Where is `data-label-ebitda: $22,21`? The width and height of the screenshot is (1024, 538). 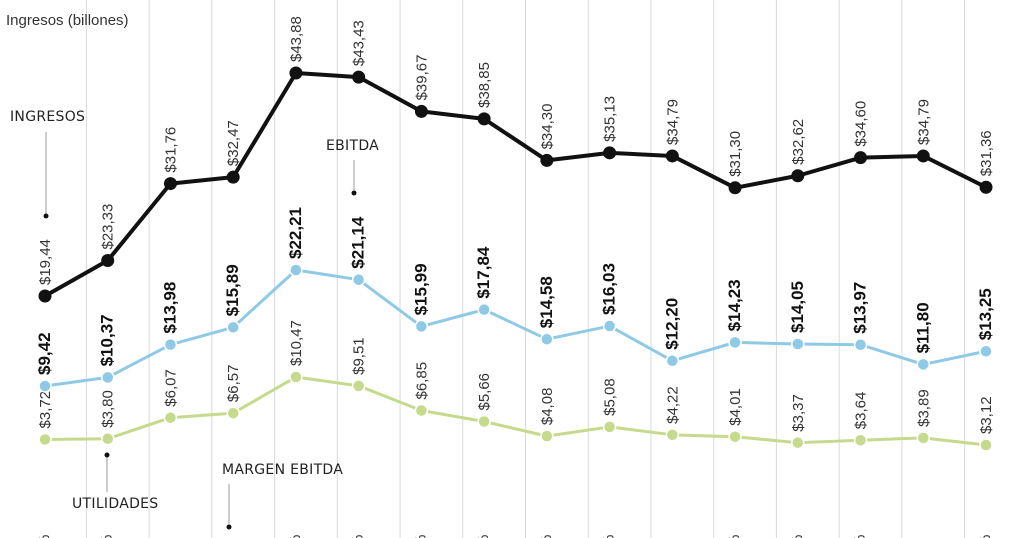 data-label-ebitda: $22,21 is located at coordinates (295, 233).